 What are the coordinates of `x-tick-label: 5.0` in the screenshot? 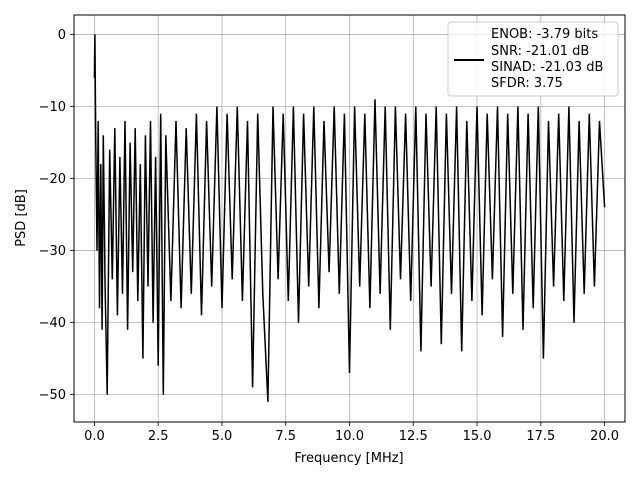 It's located at (222, 436).